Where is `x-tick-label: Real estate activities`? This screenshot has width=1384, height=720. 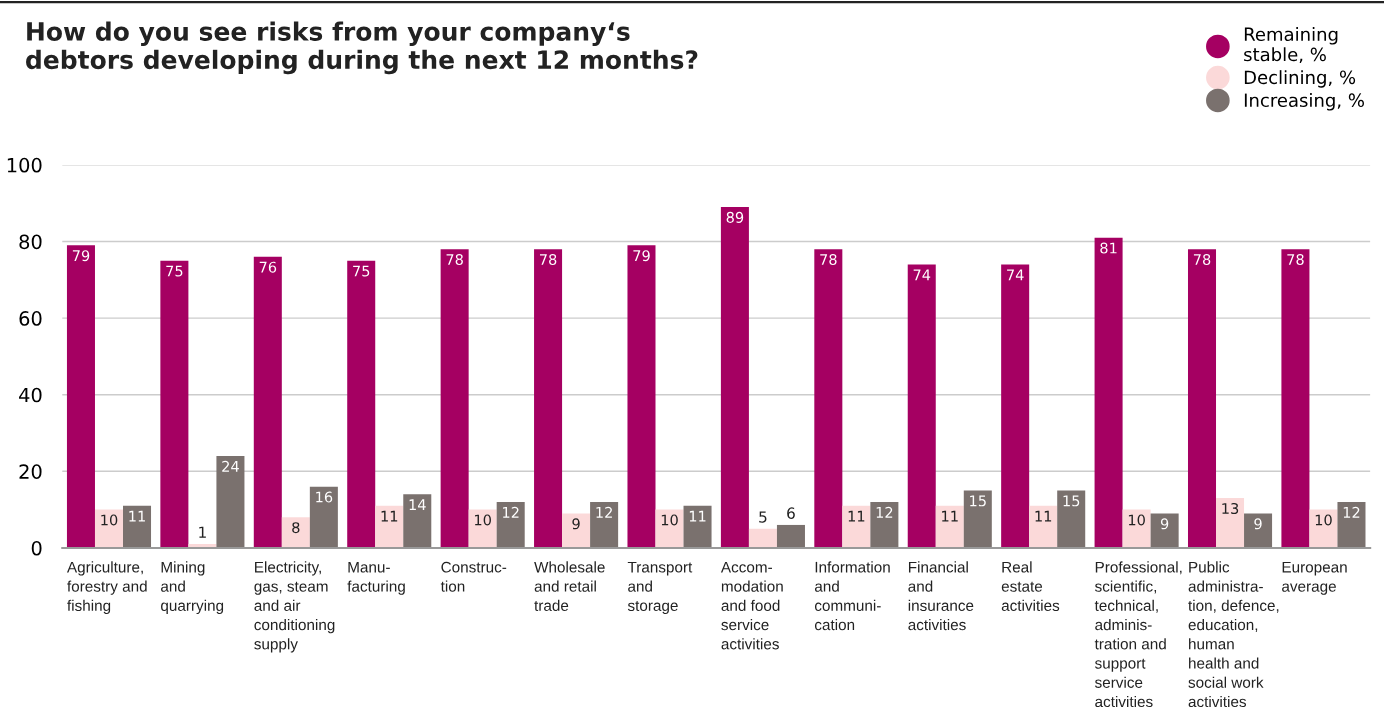
x-tick-label: Real estate activities is located at coordinates (1030, 586).